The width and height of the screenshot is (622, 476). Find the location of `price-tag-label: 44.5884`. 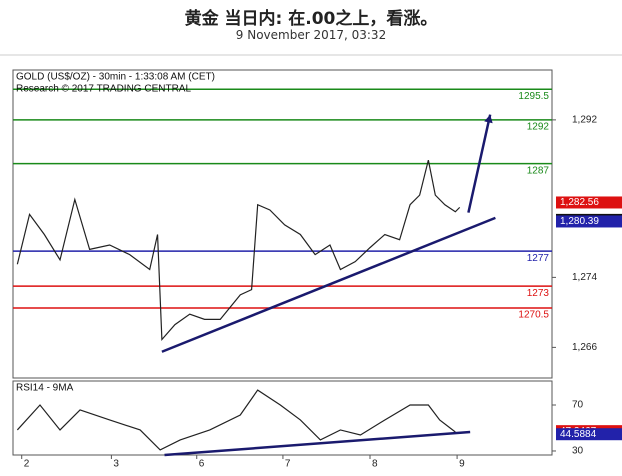

price-tag-label: 44.5884 is located at coordinates (578, 434).